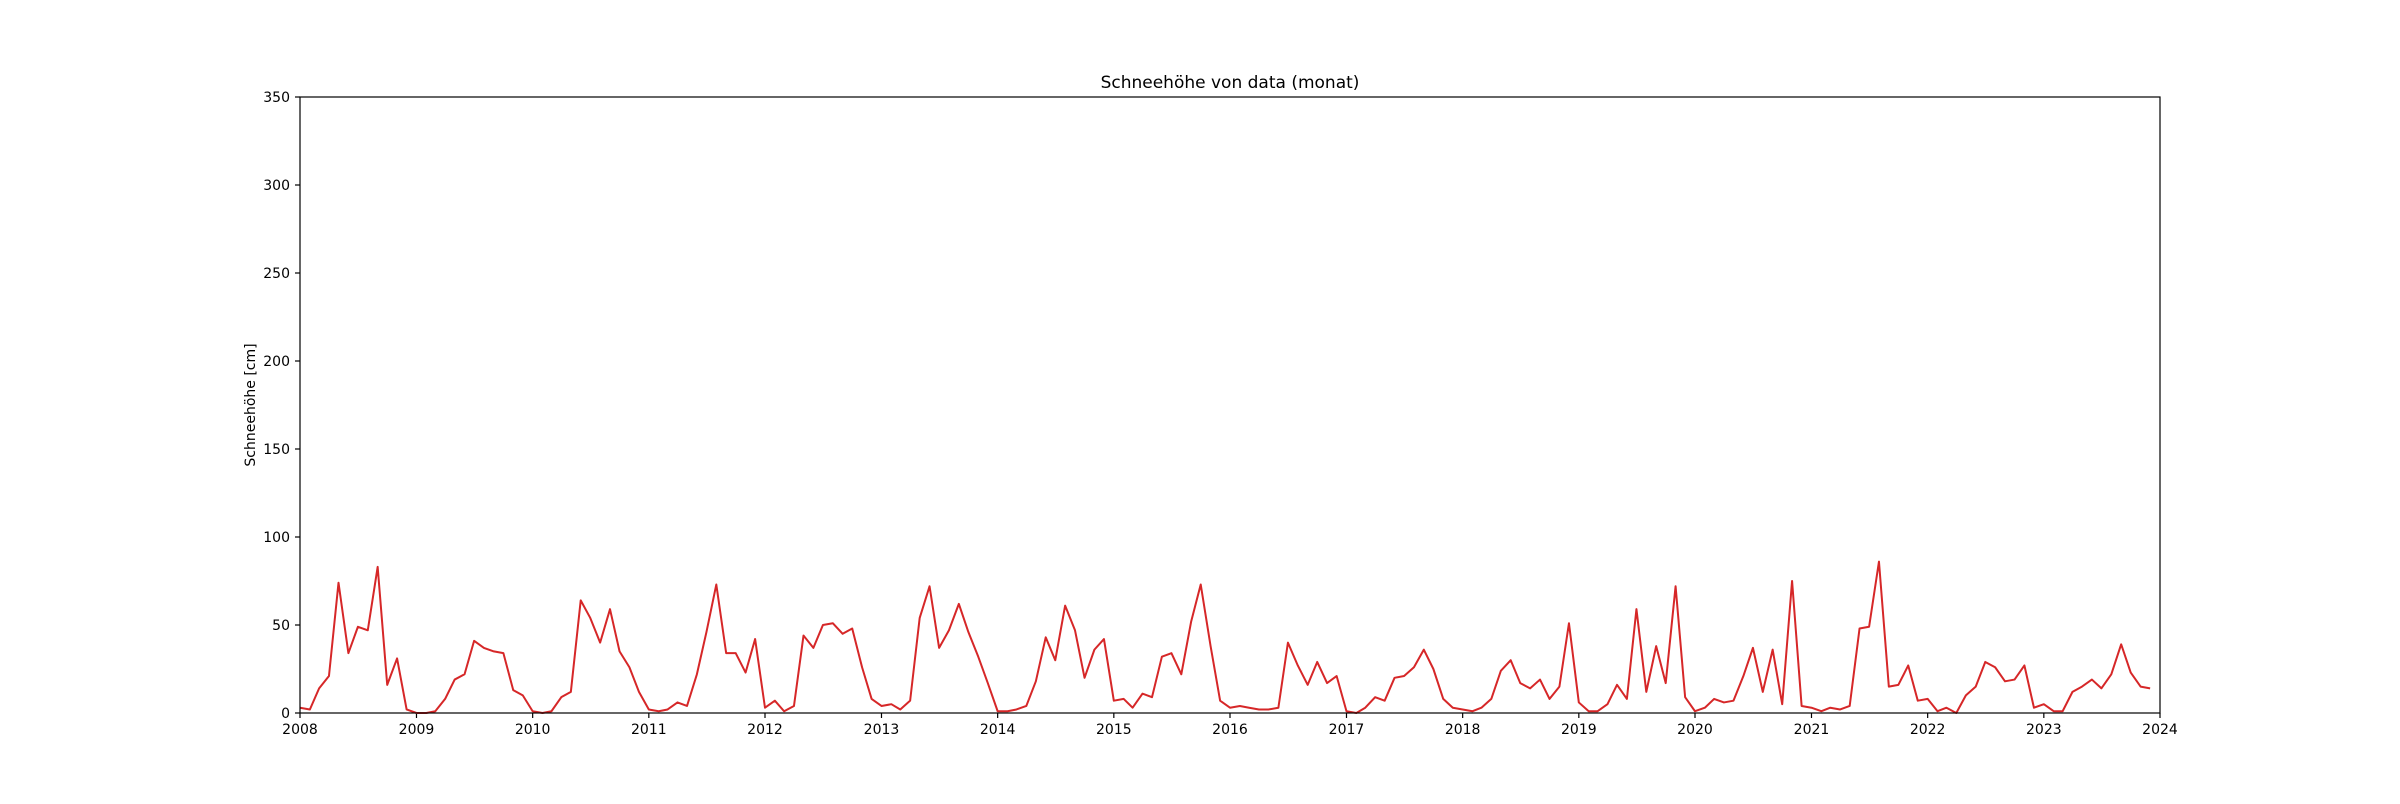 This screenshot has width=2400, height=804. Describe the element at coordinates (1347, 730) in the screenshot. I see `x-tick-label: 2017` at that location.